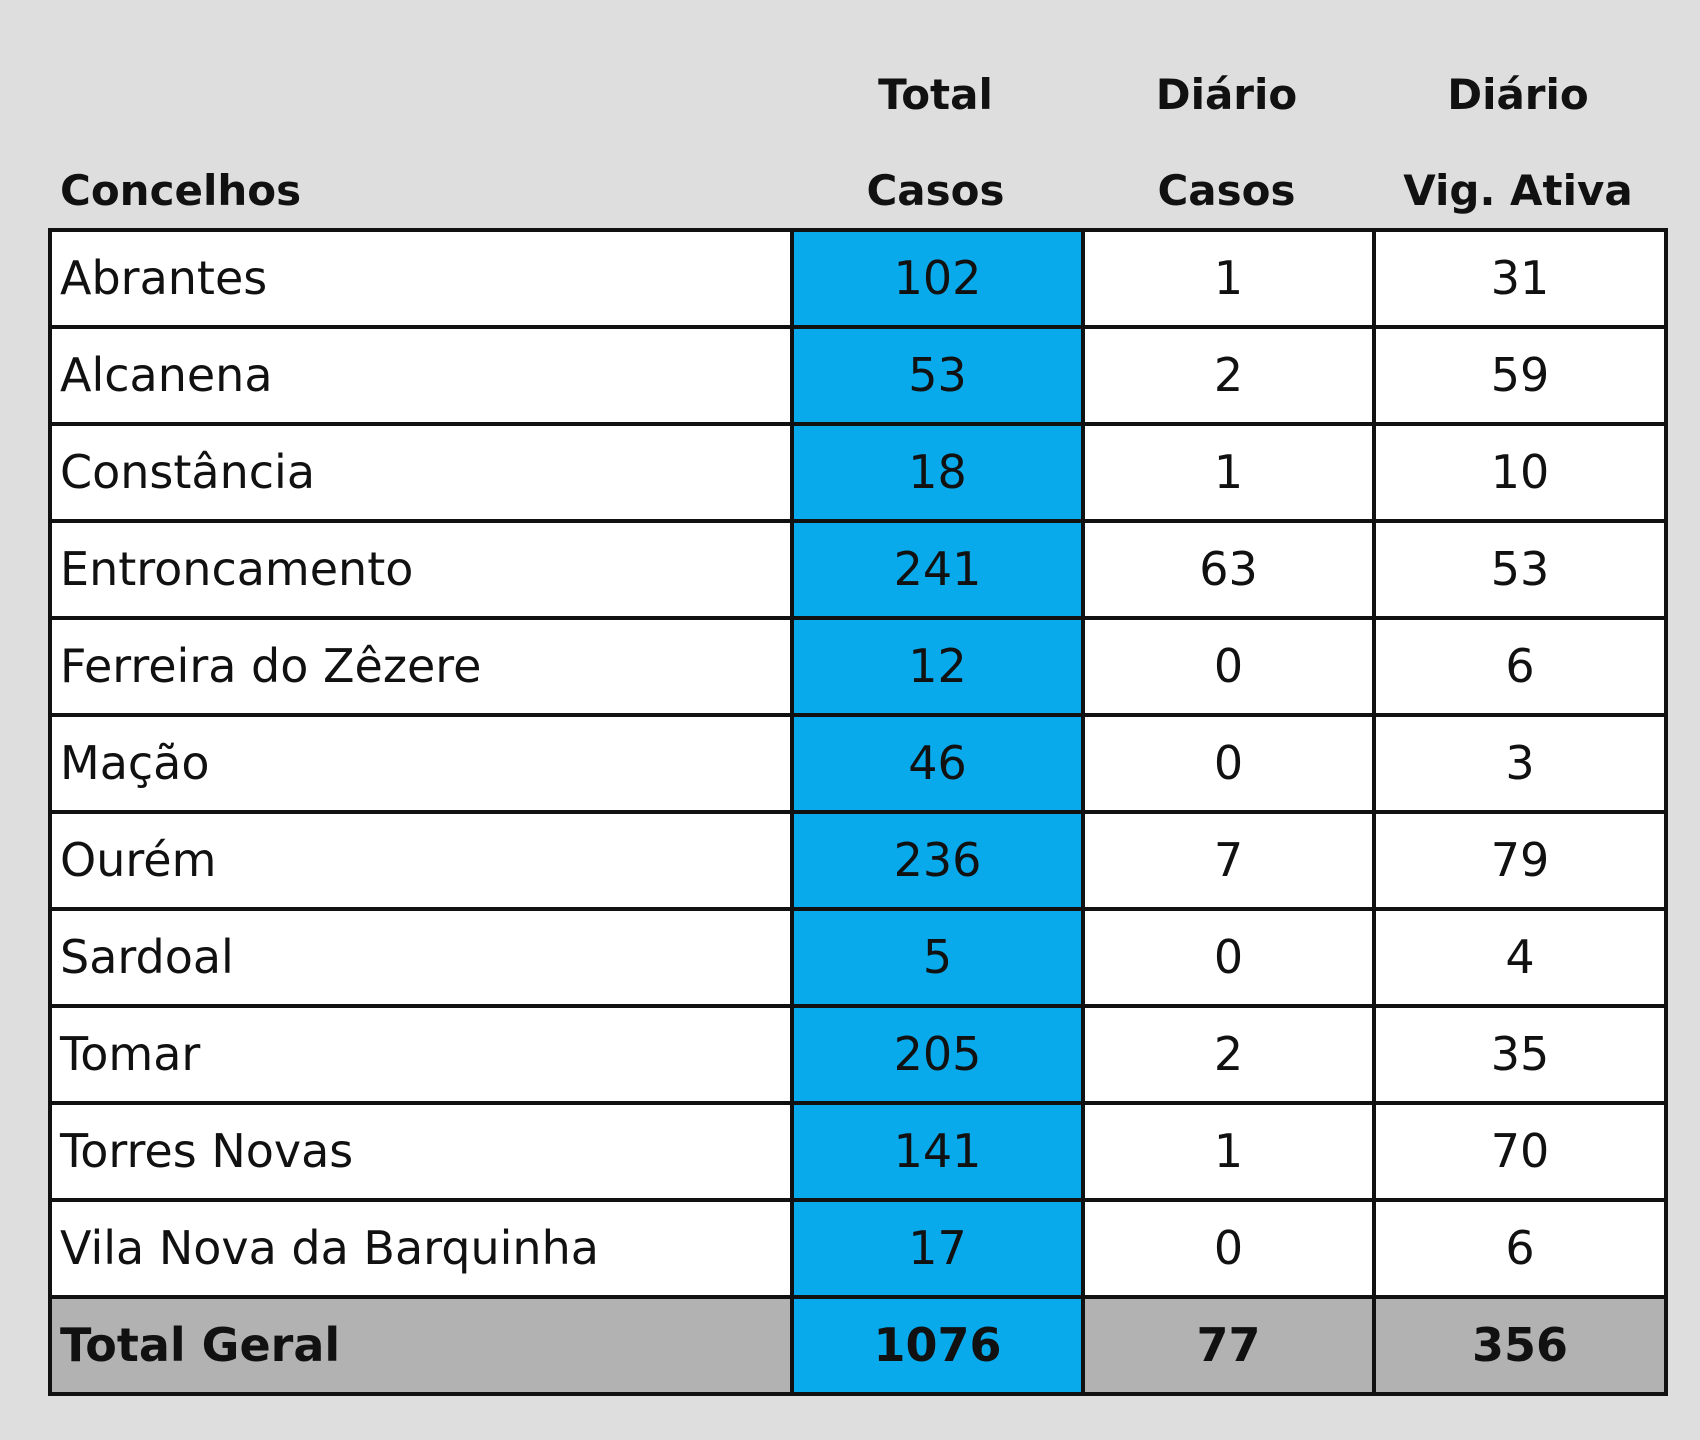 The height and width of the screenshot is (1440, 1700). I want to click on table-row: Ourém 236 7 79, so click(858, 860).